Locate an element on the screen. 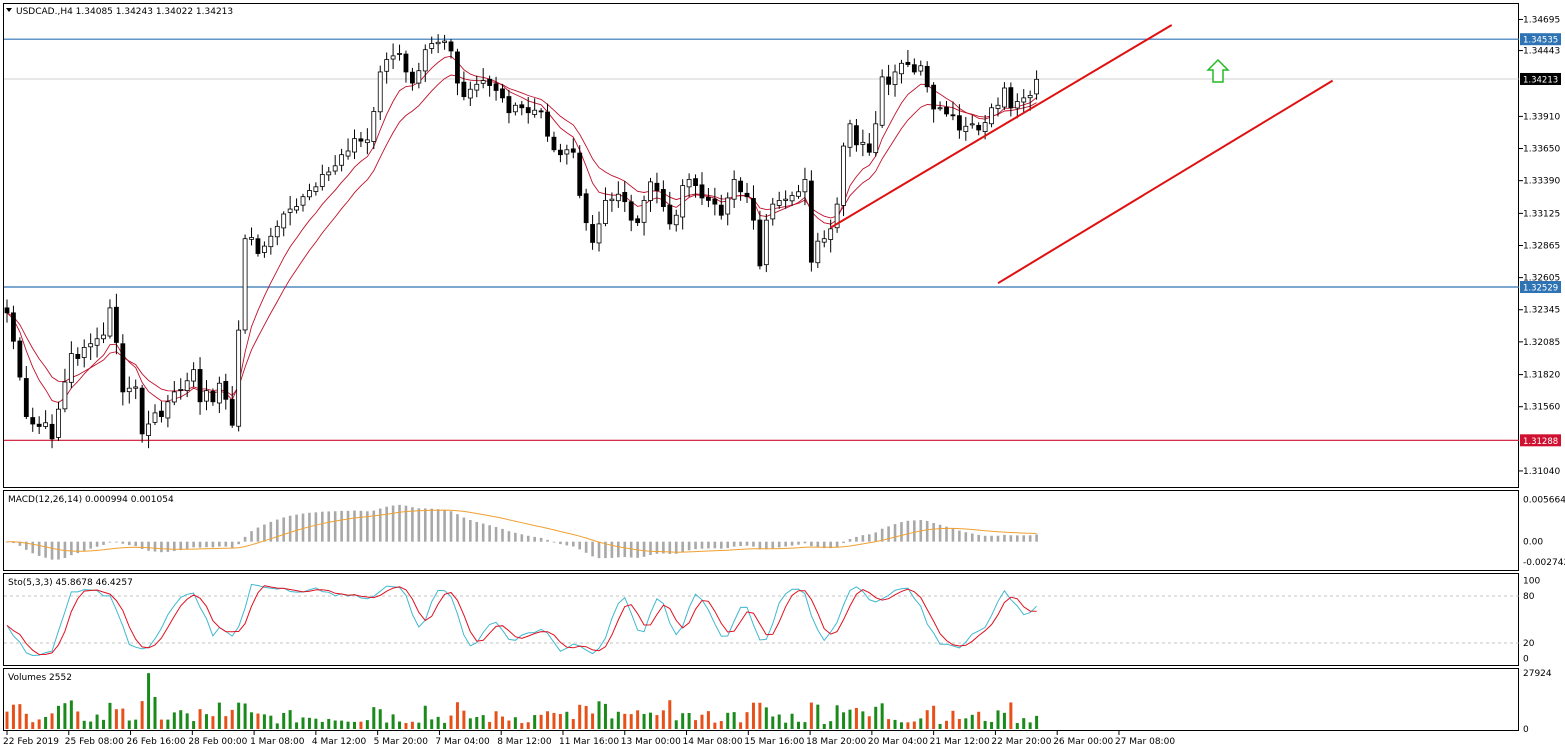 The height and width of the screenshot is (751, 1565). time-tick-label: 27 Mar 08:00 is located at coordinates (1145, 742).